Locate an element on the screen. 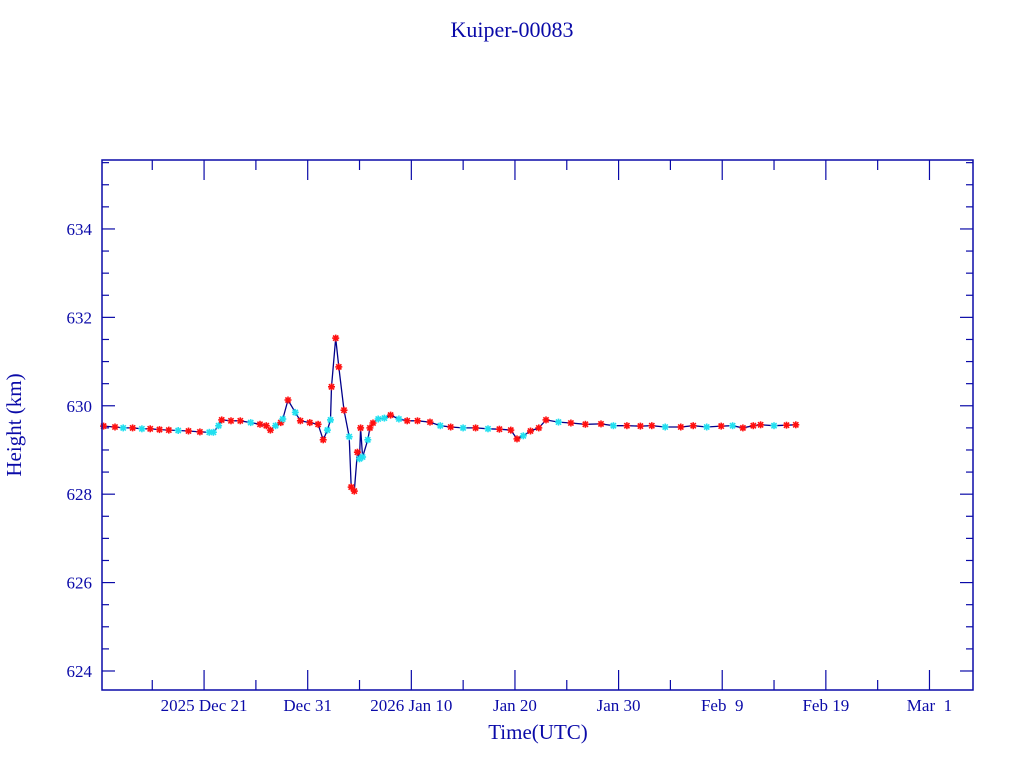  y-axis-label: Height (km) is located at coordinates (14, 424).